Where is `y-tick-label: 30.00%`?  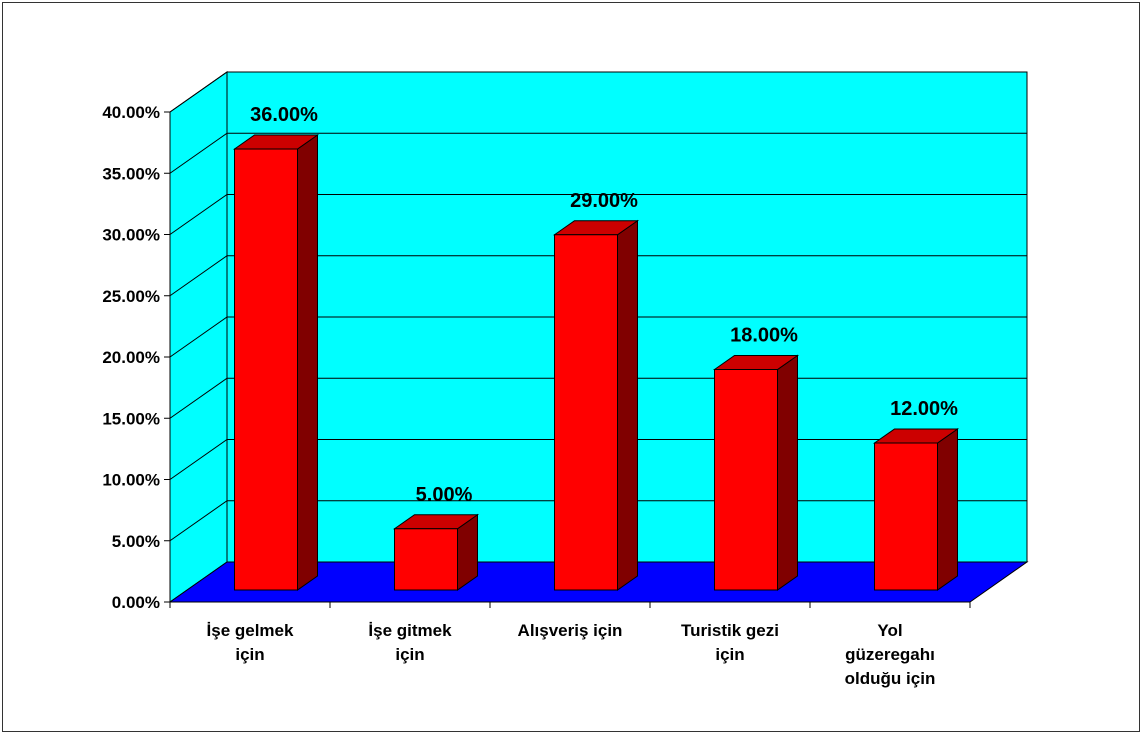
y-tick-label: 30.00% is located at coordinates (131, 235).